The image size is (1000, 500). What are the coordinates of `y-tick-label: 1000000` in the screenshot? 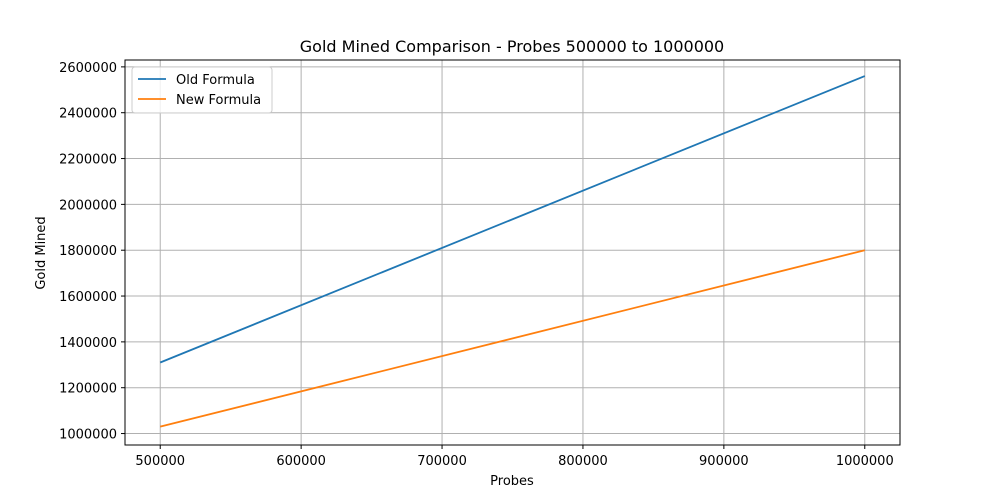 It's located at (88, 435).